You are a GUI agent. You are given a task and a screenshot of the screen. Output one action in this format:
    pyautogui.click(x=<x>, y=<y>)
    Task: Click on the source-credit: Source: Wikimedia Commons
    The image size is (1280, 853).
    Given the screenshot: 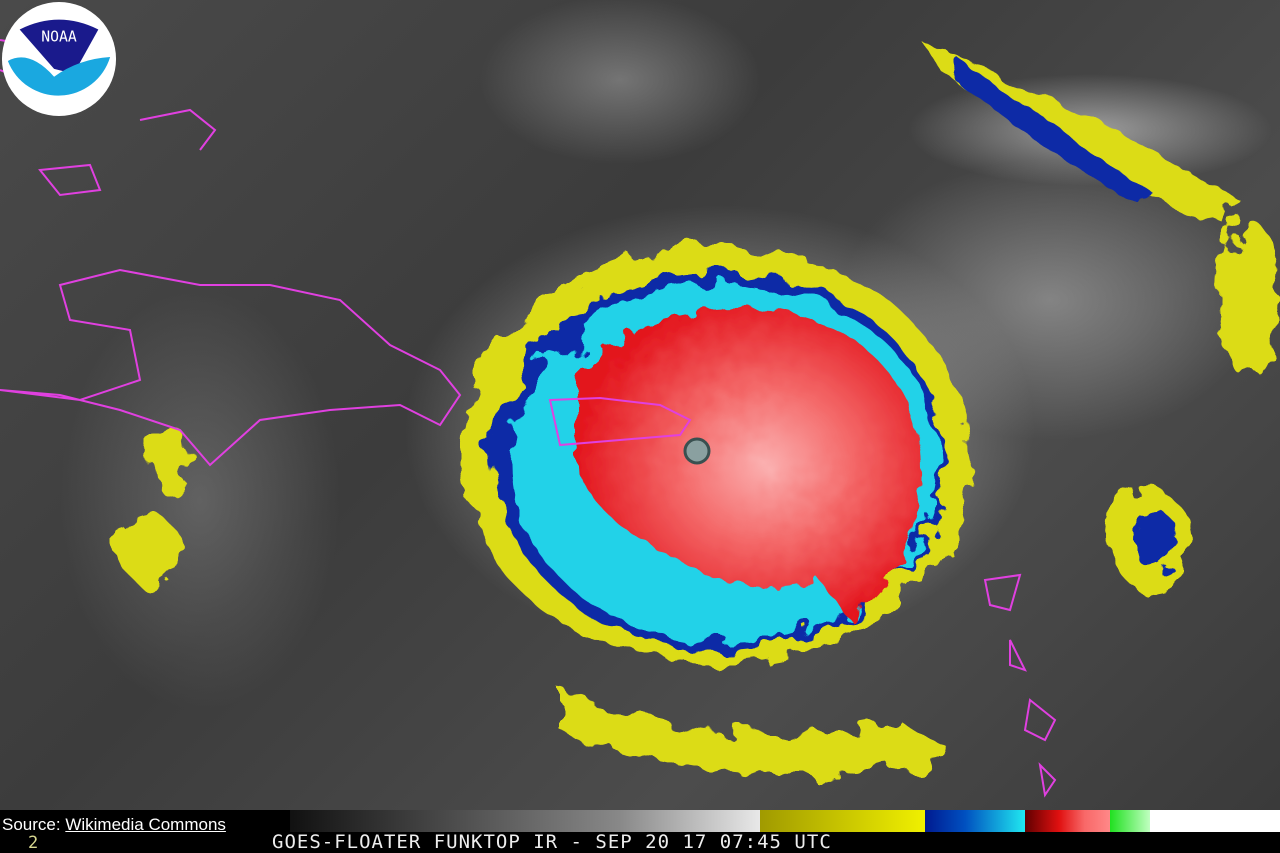 What is the action you would take?
    pyautogui.click(x=114, y=825)
    